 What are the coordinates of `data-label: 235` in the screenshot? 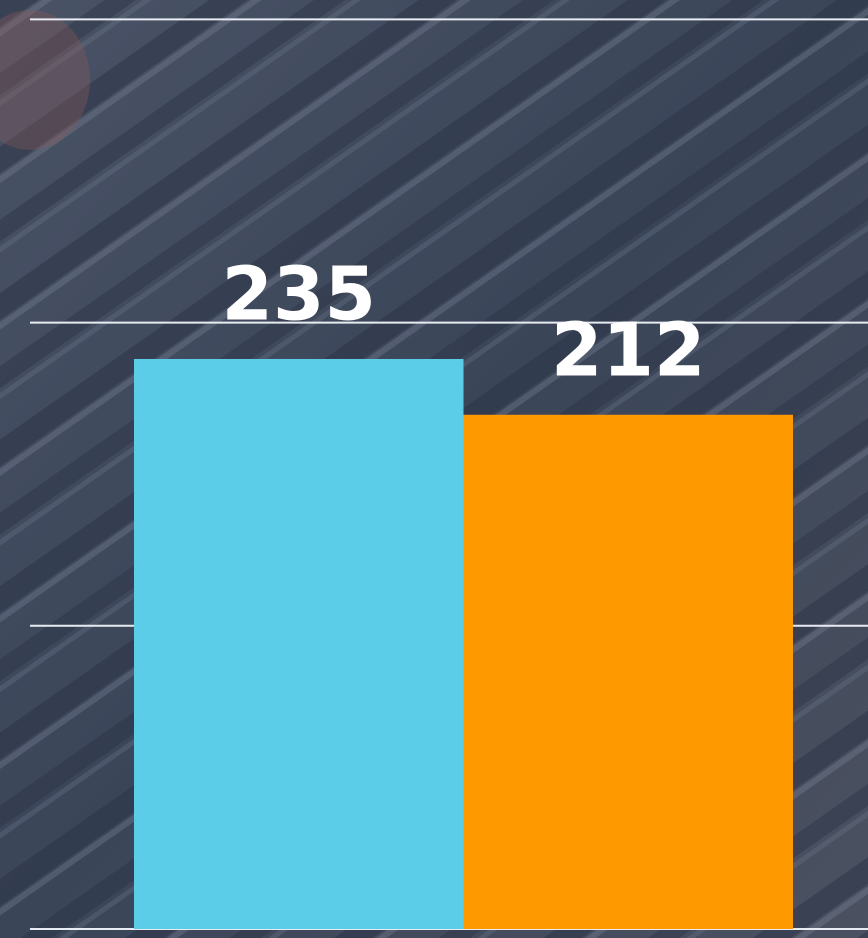 It's located at (299, 294).